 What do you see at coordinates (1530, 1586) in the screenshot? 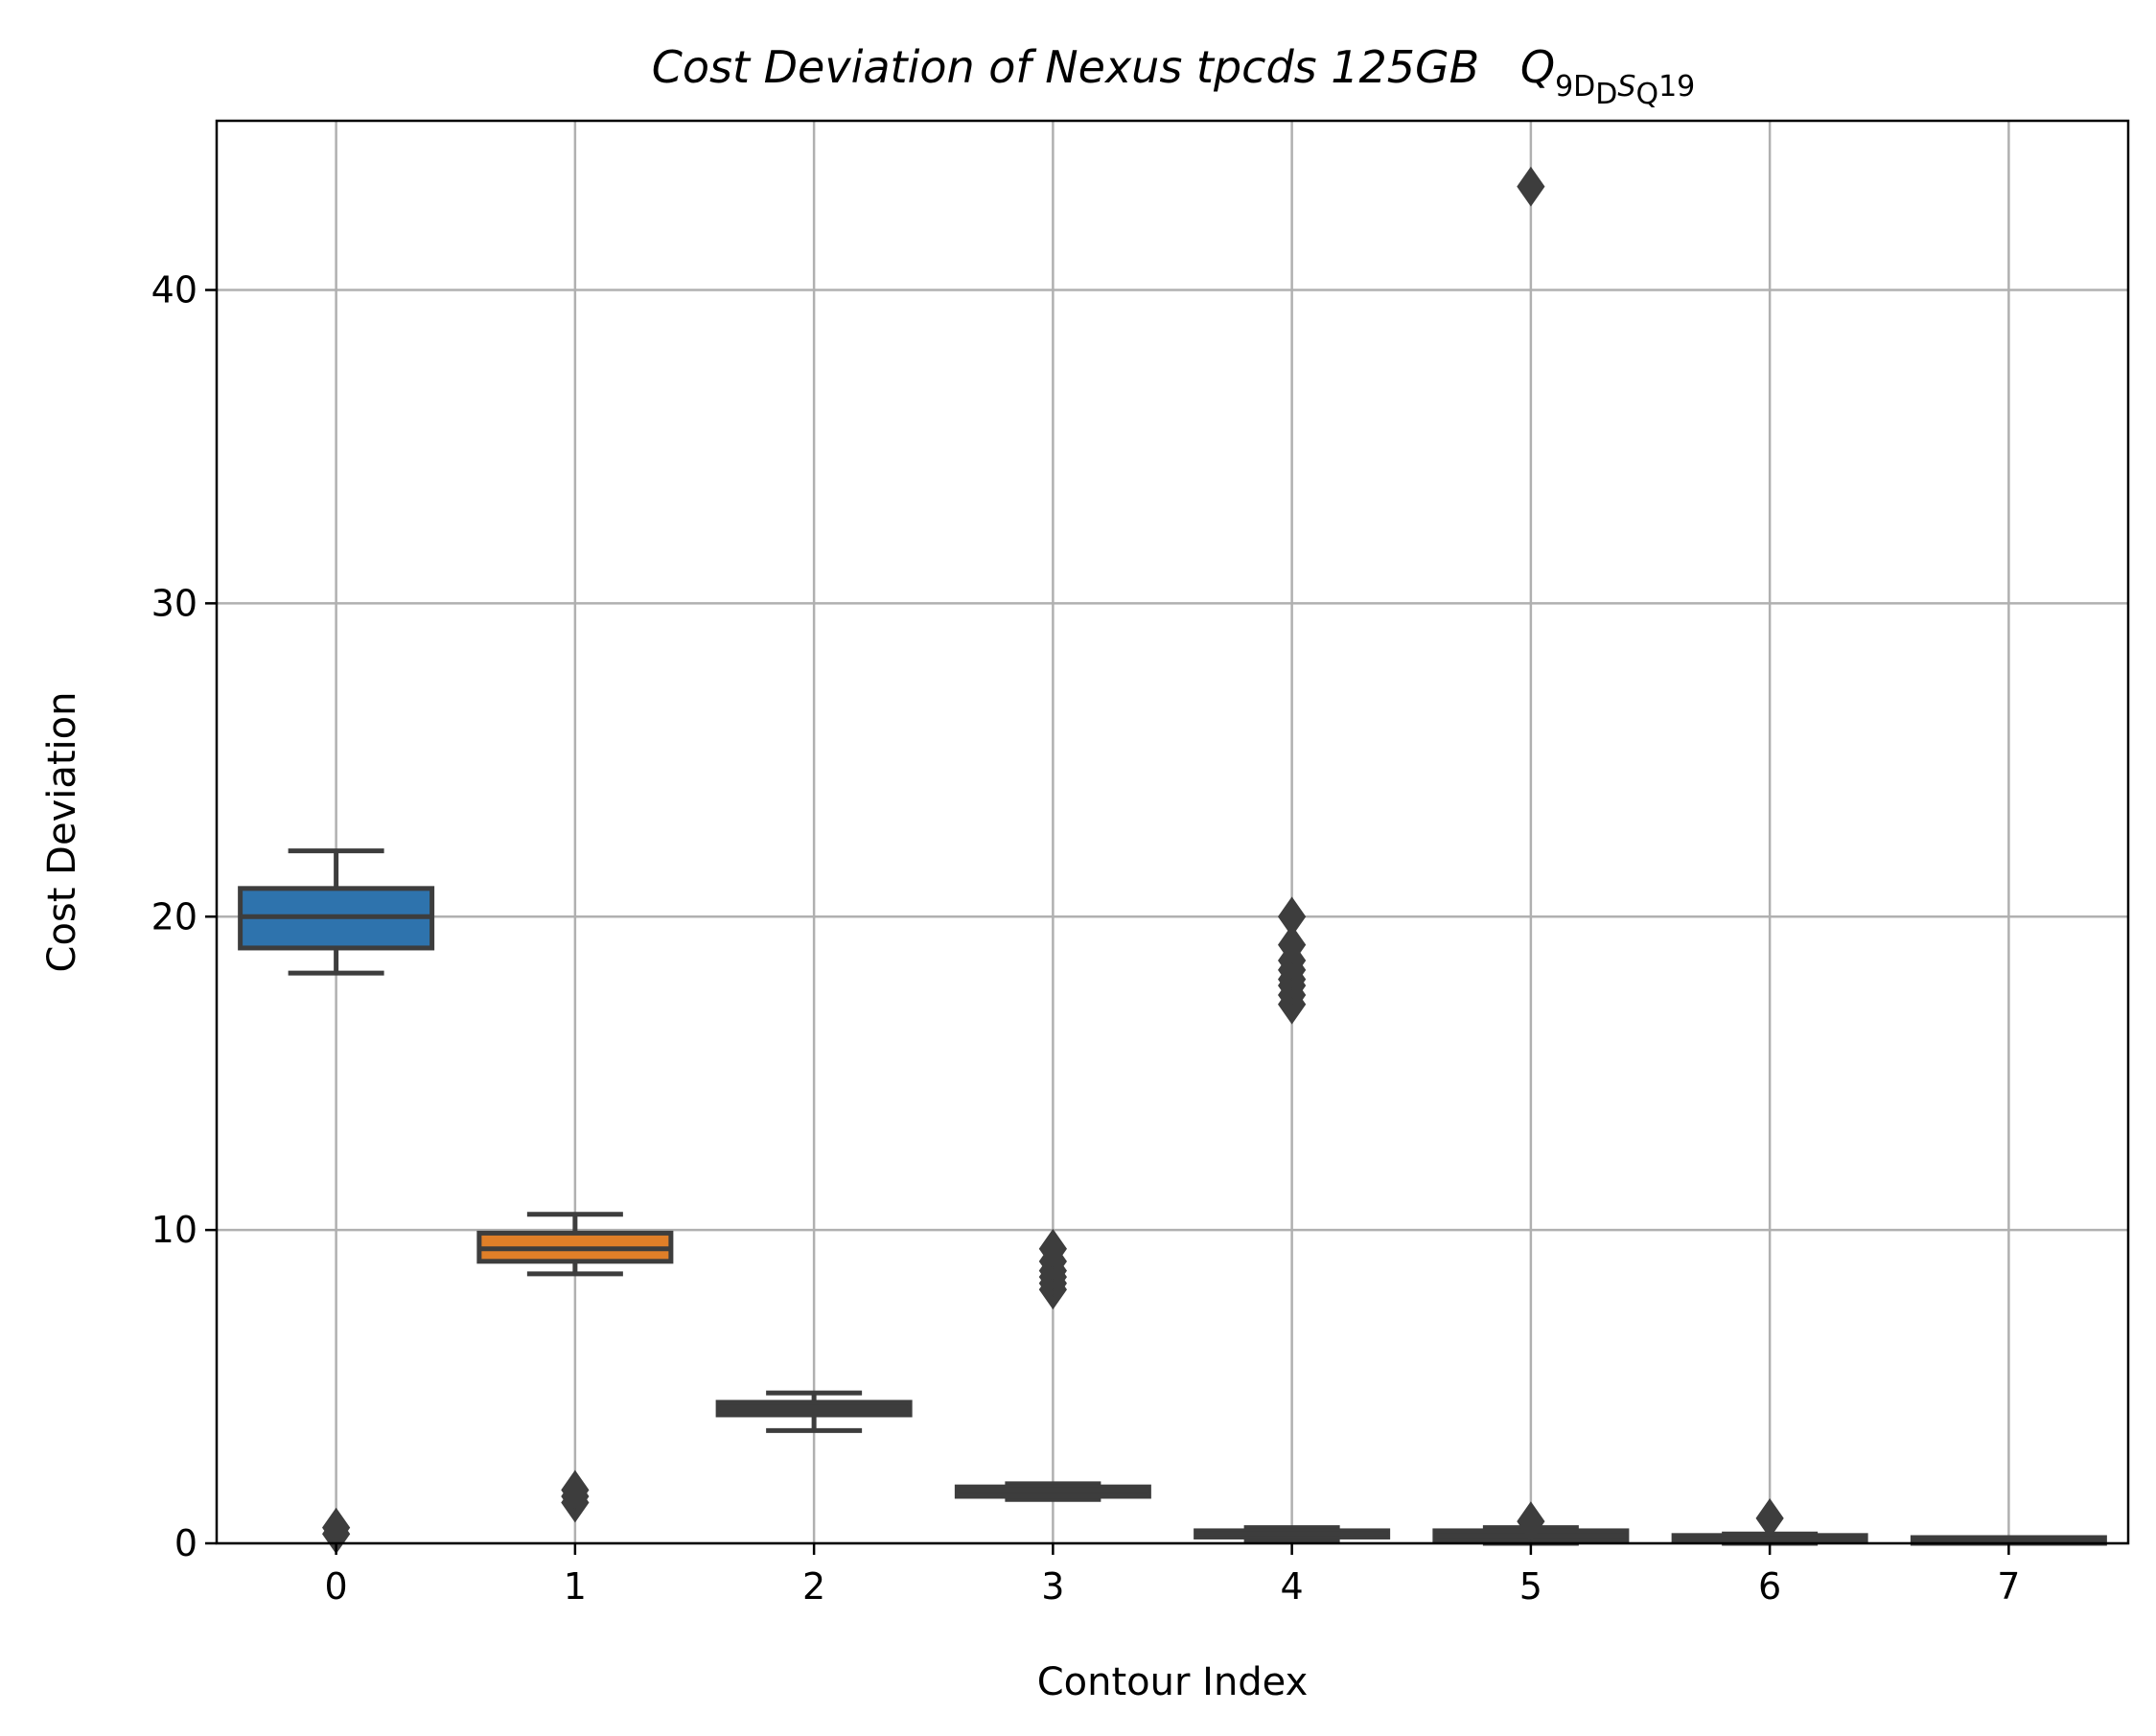
I see `x-tick-label: 5` at bounding box center [1530, 1586].